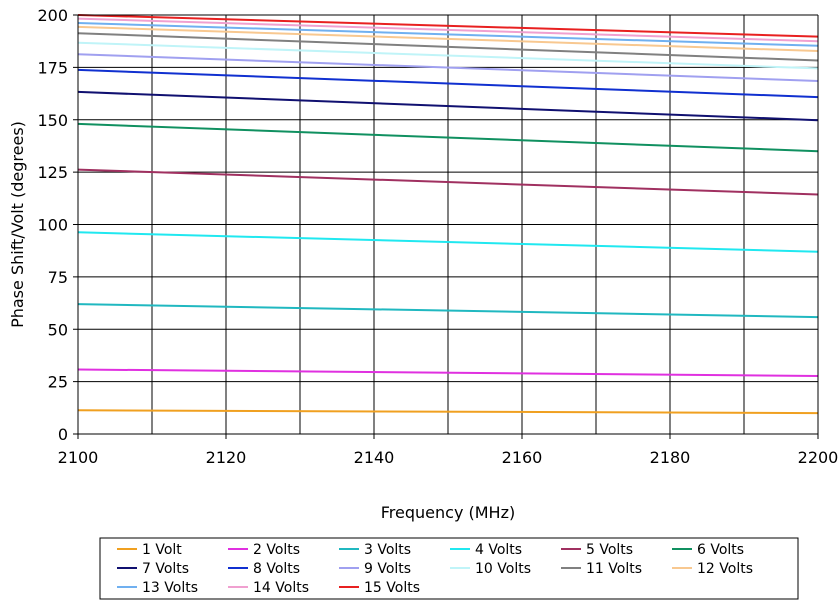  Describe the element at coordinates (63, 434) in the screenshot. I see `y-tick-label: 0` at that location.